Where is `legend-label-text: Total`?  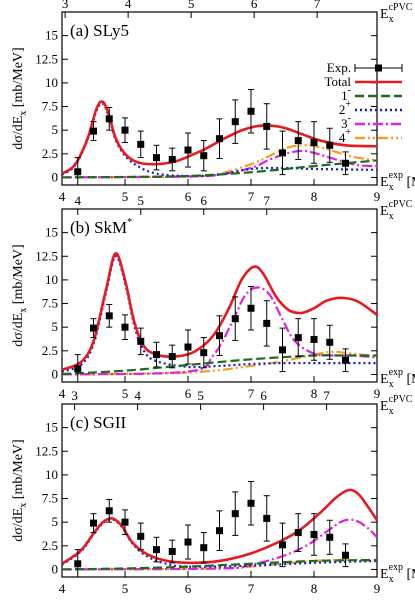 legend-label-text: Total is located at coordinates (337, 81).